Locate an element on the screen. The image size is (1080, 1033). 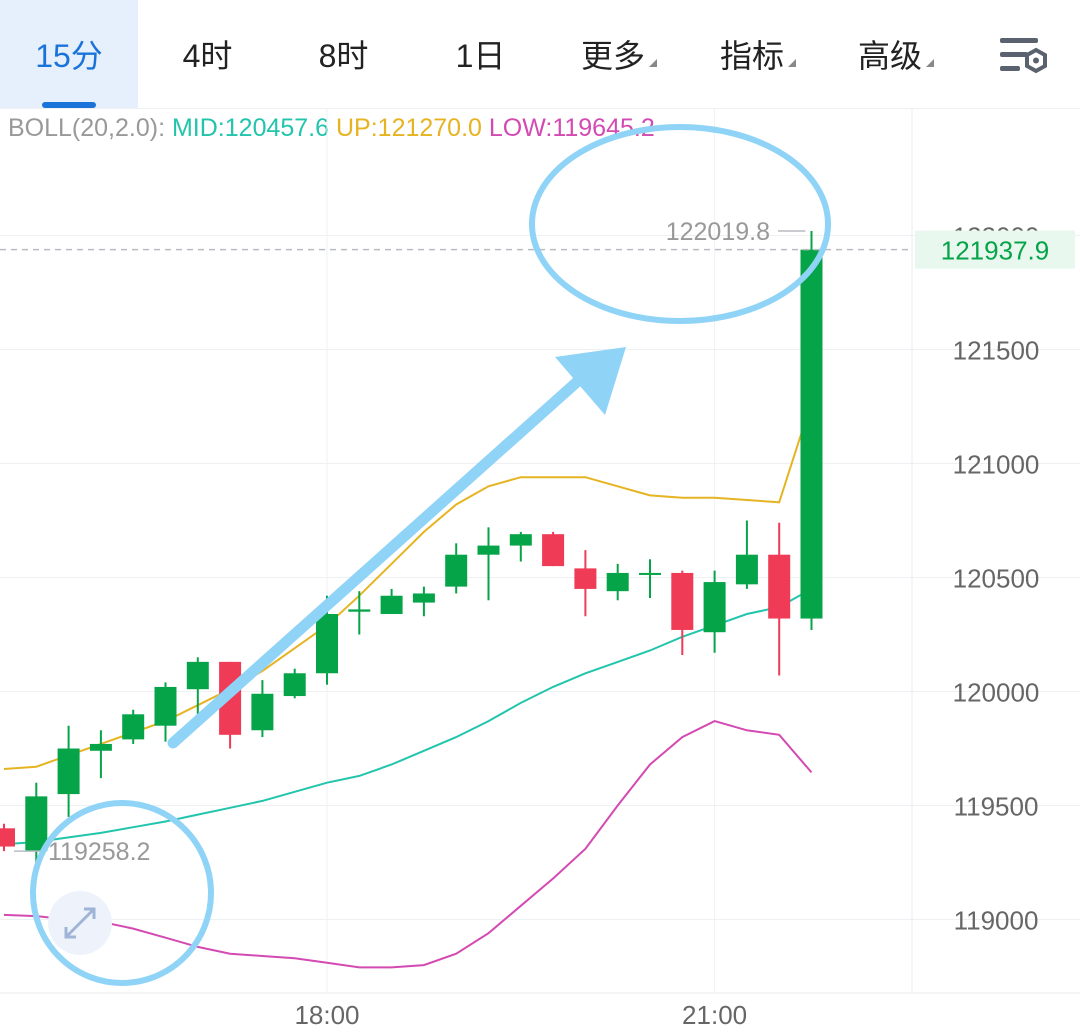
timeframe-tab-bar: 15分 4时 8时 1日 更多 指标 高级 is located at coordinates (540, 54).